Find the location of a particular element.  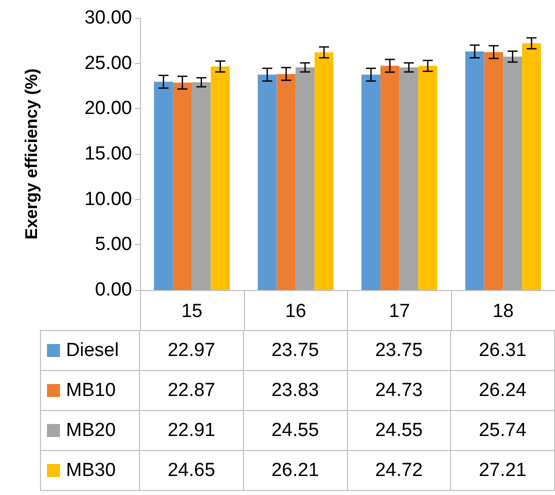

legend-label: MB10 is located at coordinates (90, 390).